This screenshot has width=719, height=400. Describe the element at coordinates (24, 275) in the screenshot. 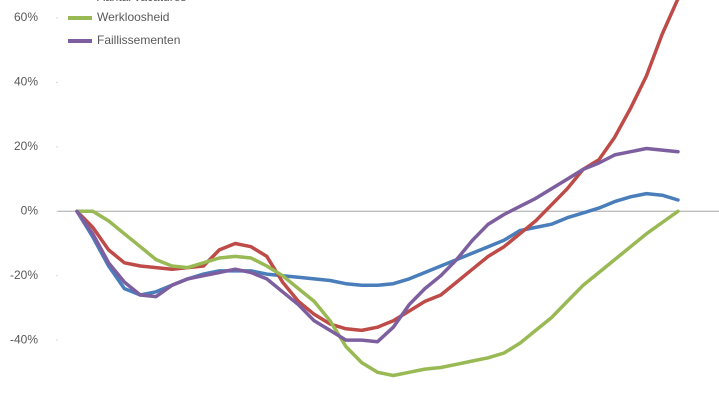

I see `y-tick-label: -20%` at that location.